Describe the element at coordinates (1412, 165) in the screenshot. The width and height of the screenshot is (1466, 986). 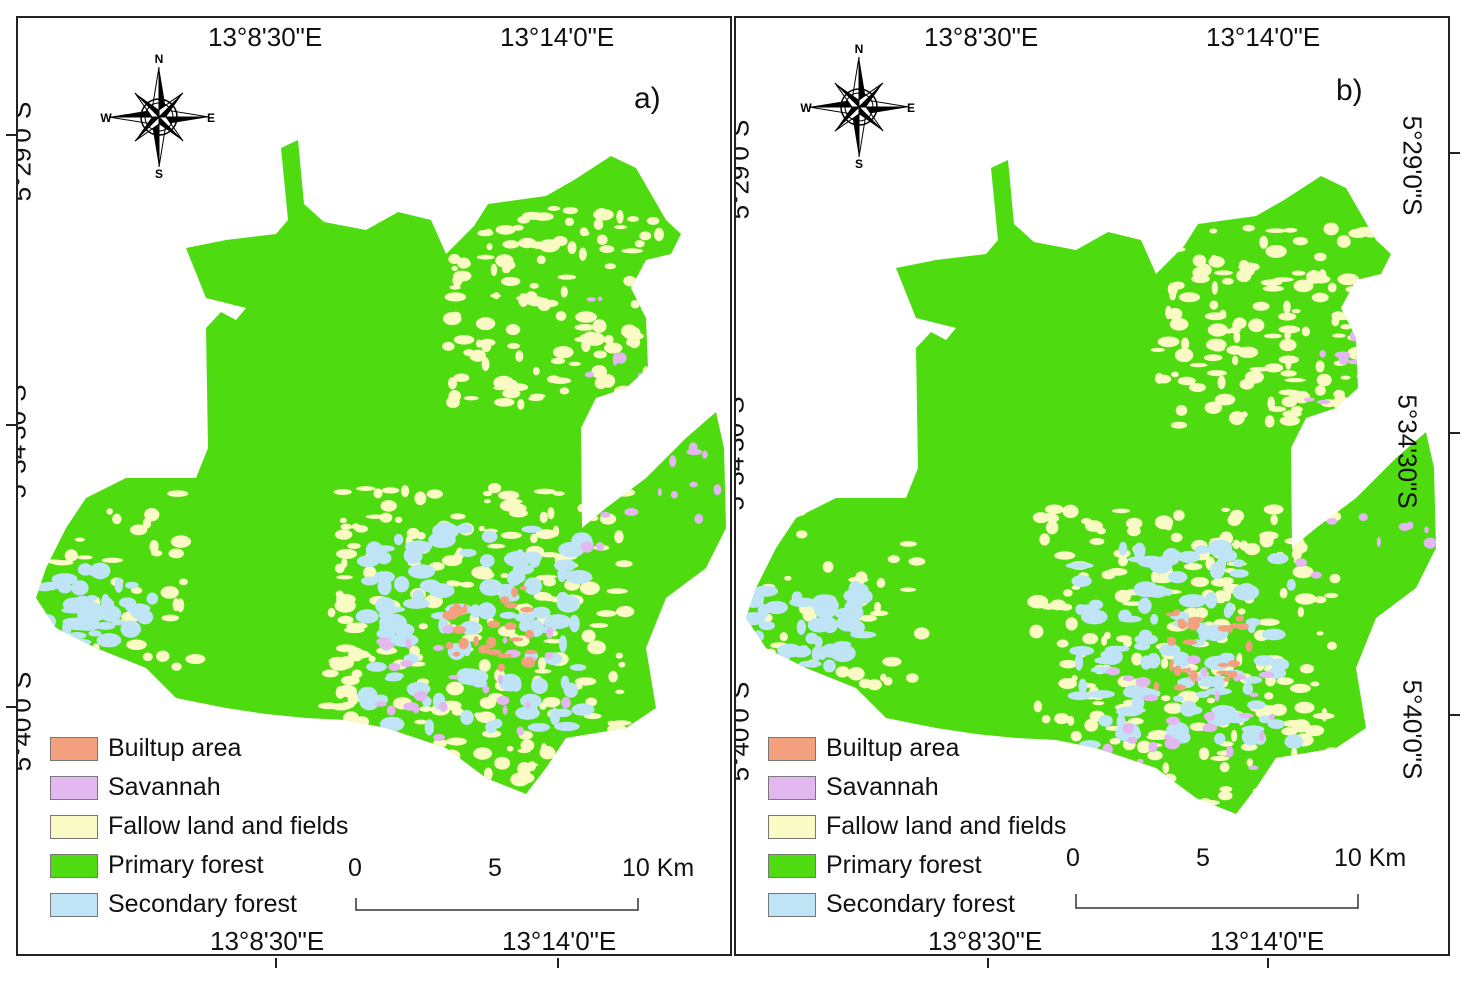
I see `right-lat-label-1: 5°29'0"S` at that location.